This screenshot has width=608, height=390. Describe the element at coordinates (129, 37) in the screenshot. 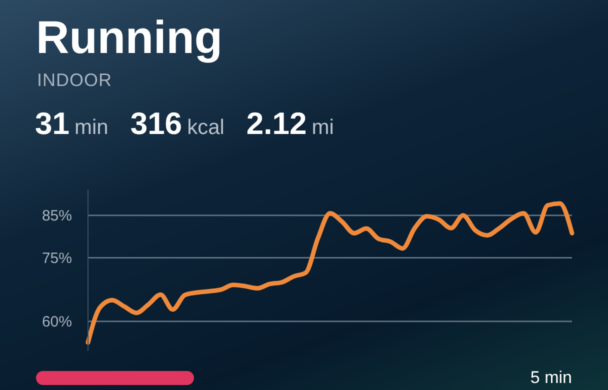

I see `chart-title: Running` at that location.